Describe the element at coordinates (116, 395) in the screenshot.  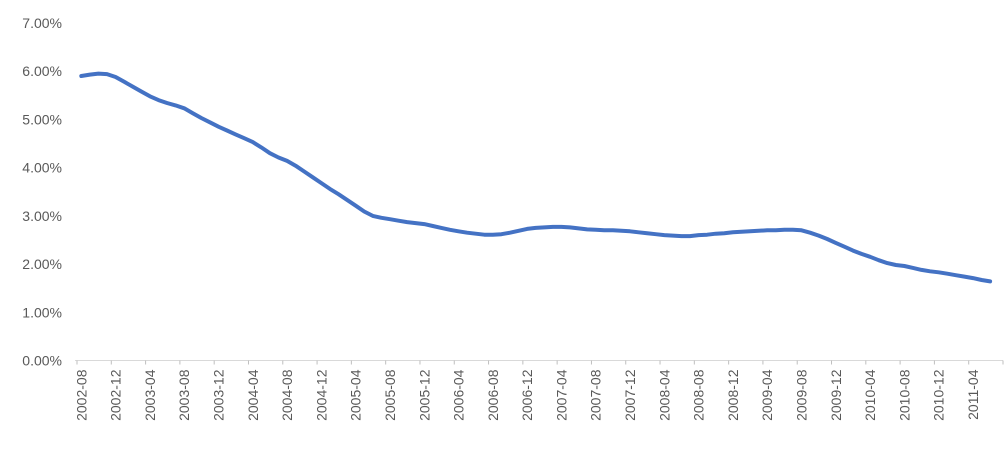
I see `x-axis-label: 2002-12` at that location.